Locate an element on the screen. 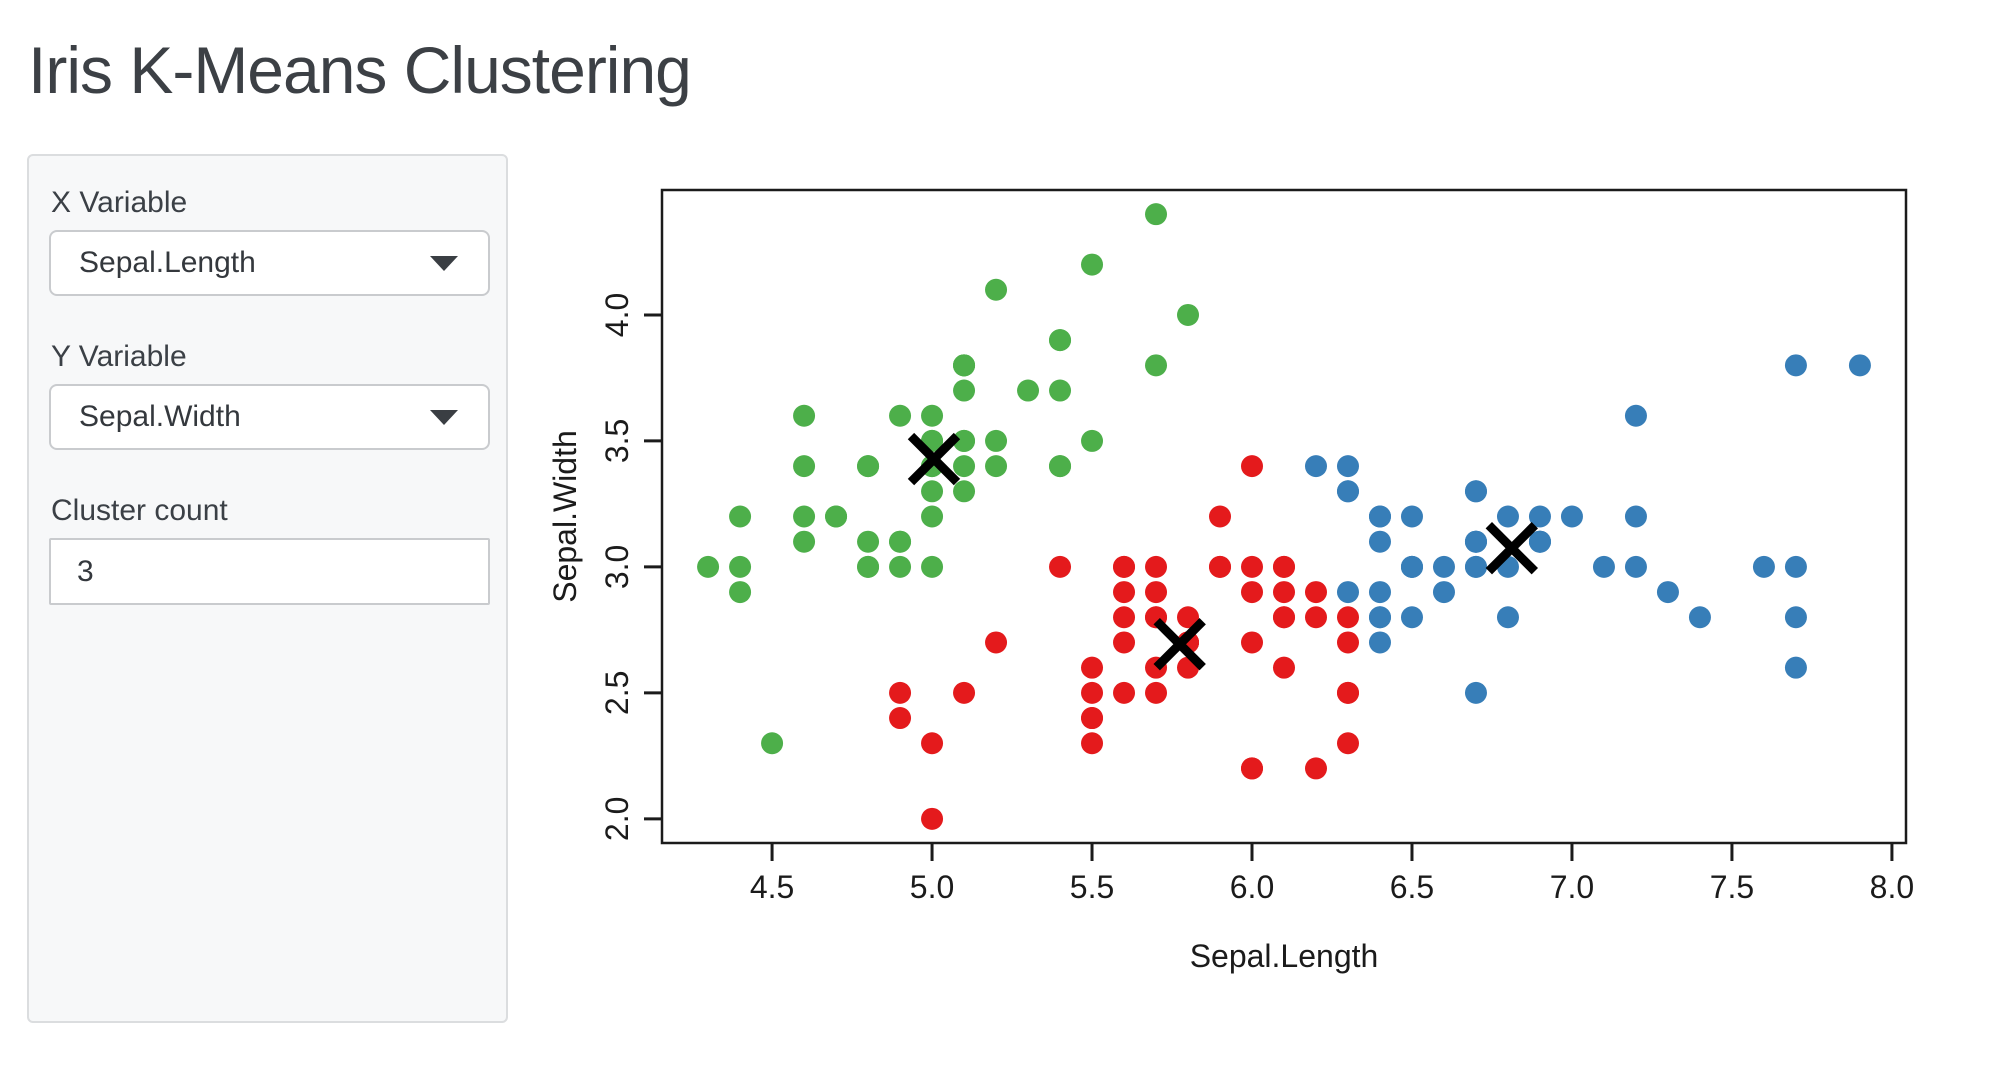  x-tick-label: 6.5 is located at coordinates (1412, 887).